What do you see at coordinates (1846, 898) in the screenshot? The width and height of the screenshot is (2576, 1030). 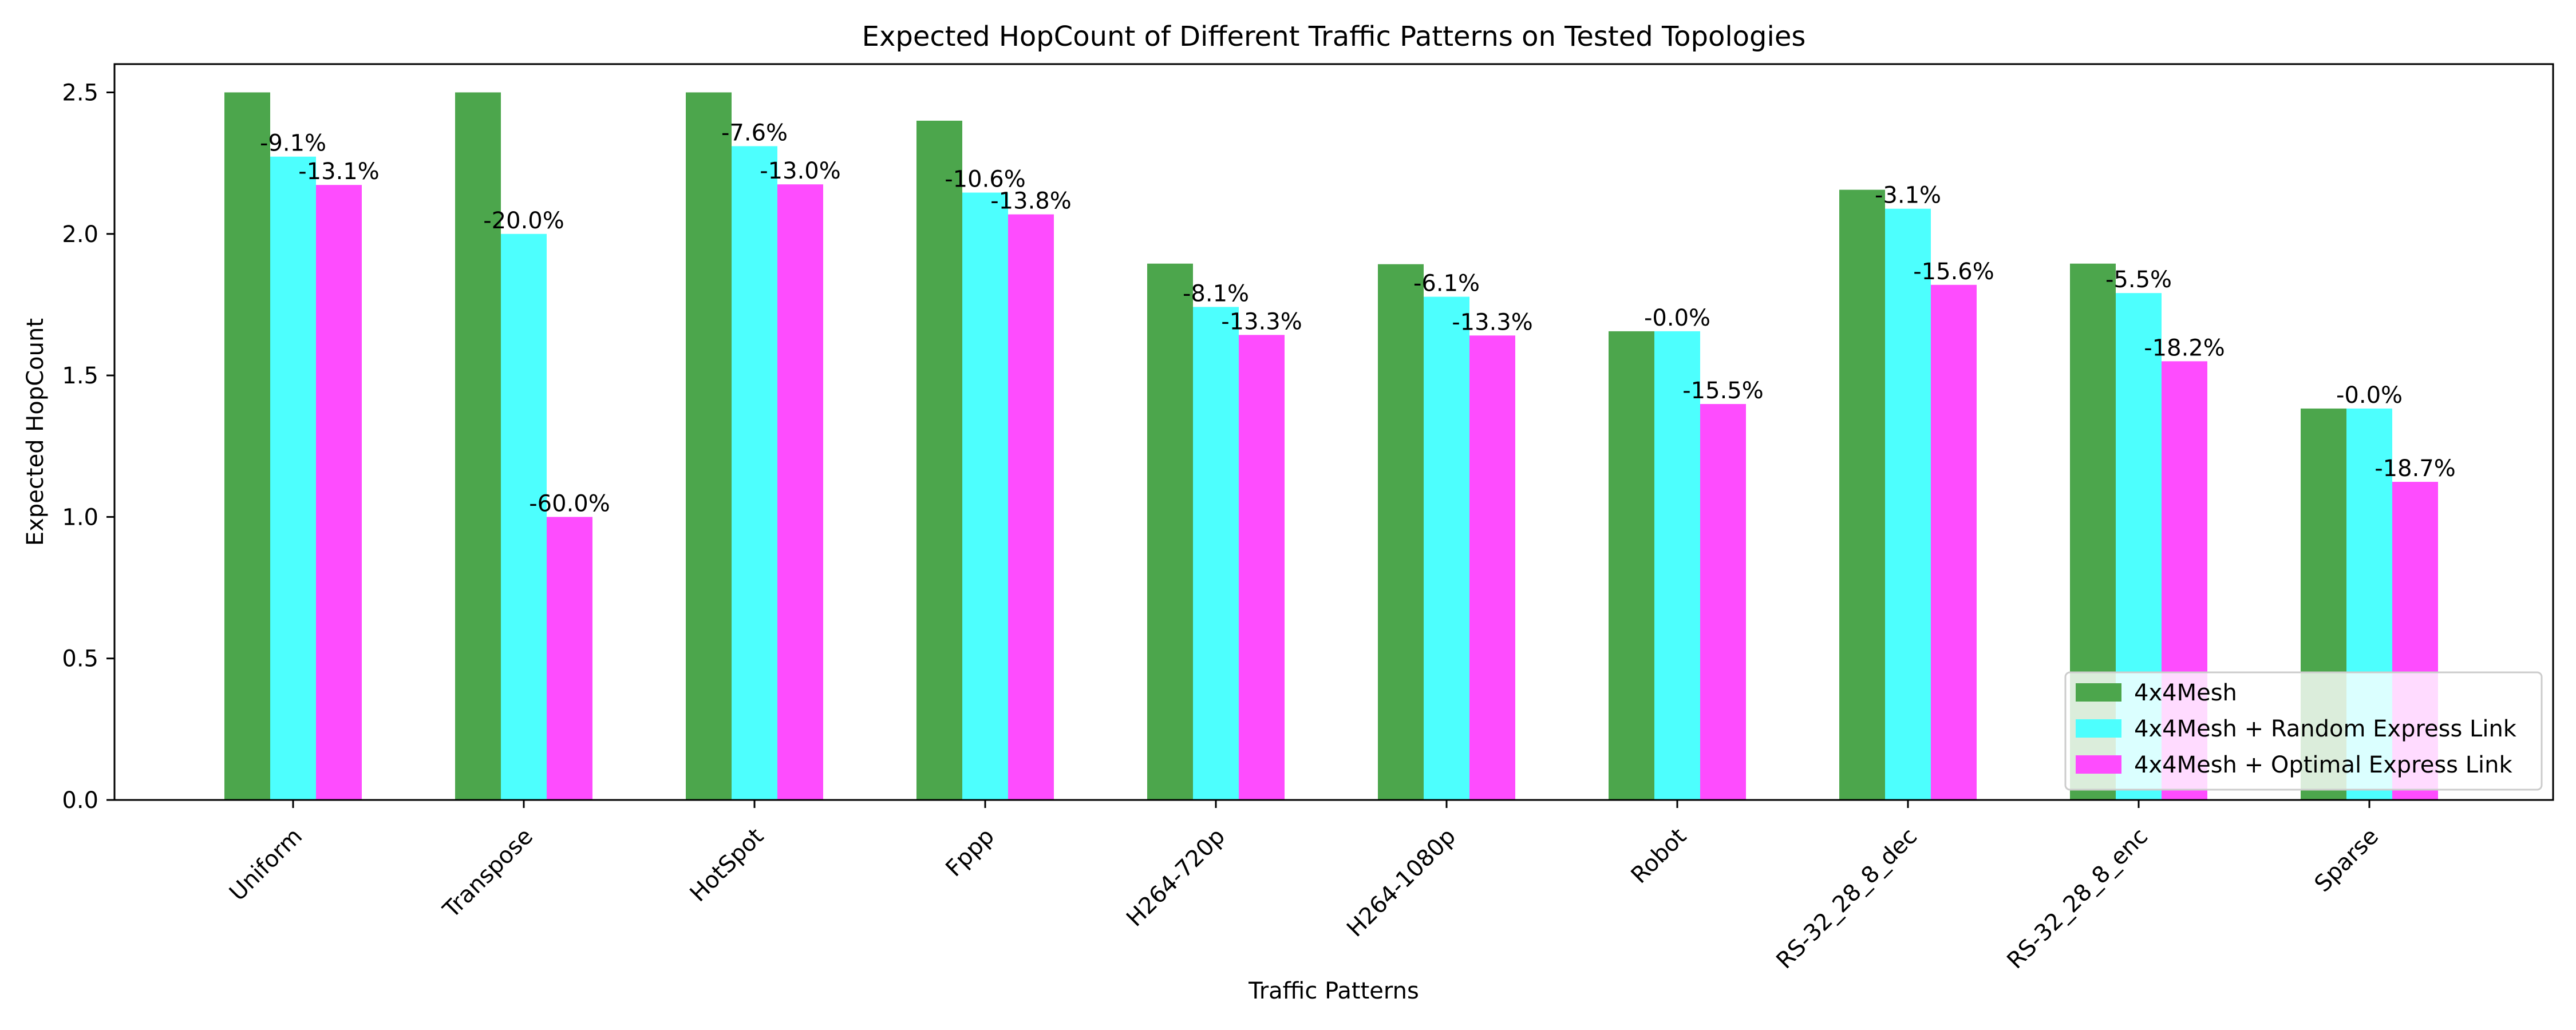 I see `x-tick-label: RS-32_28_8_dec` at bounding box center [1846, 898].